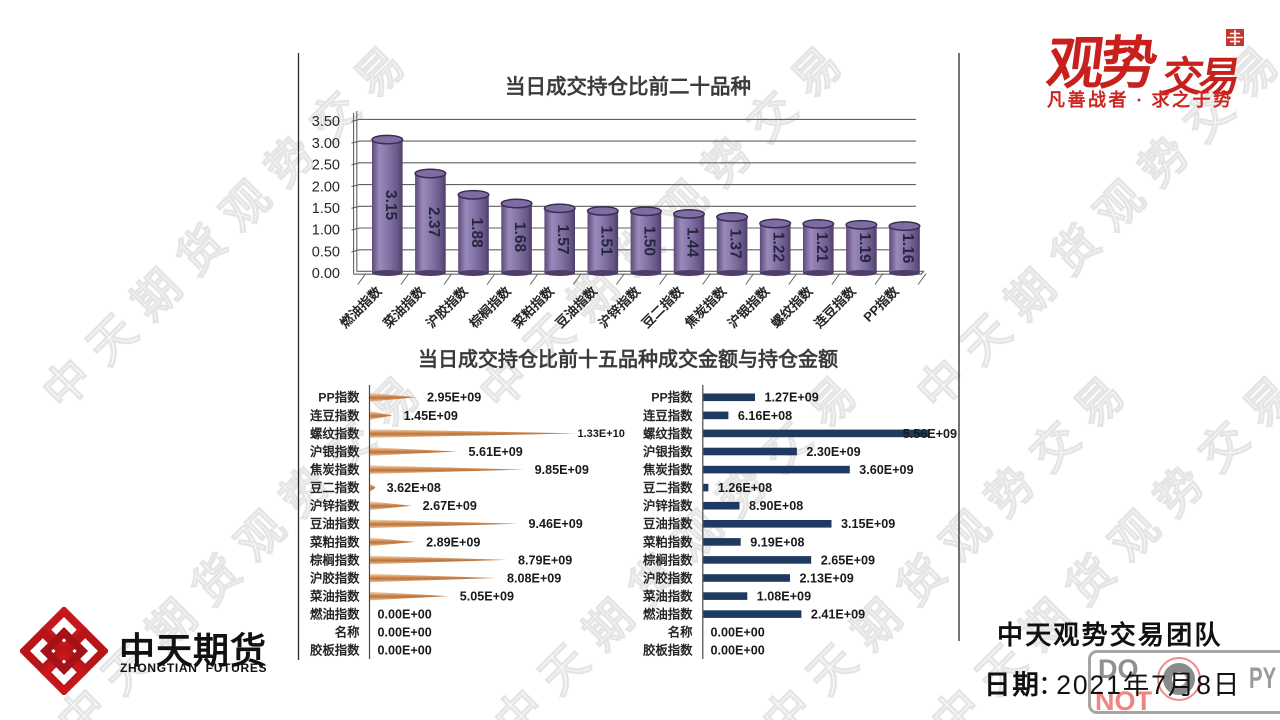 Image resolution: width=1280 pixels, height=720 pixels. I want to click on svg-text: 8.79E+09, so click(545, 560).